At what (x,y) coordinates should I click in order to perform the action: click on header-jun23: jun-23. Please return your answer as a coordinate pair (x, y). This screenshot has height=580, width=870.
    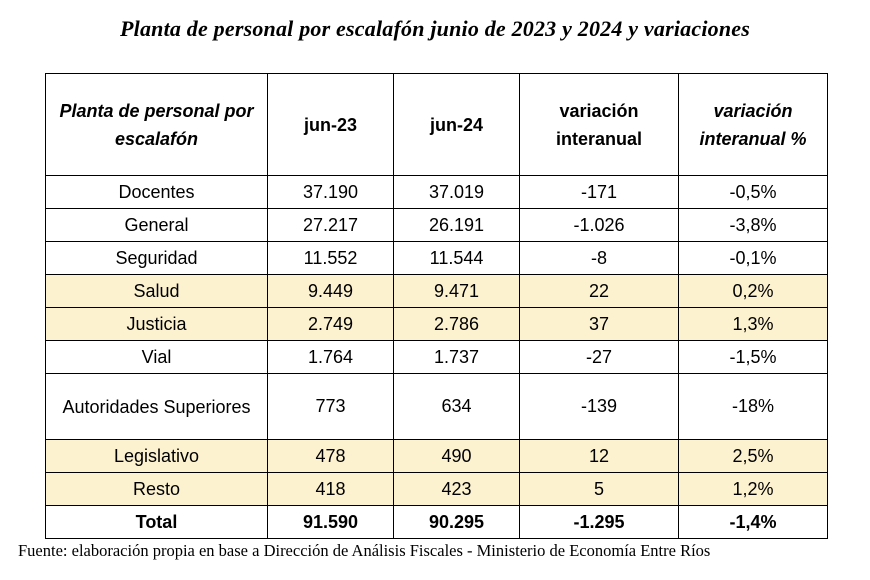
    Looking at the image, I should click on (330, 124).